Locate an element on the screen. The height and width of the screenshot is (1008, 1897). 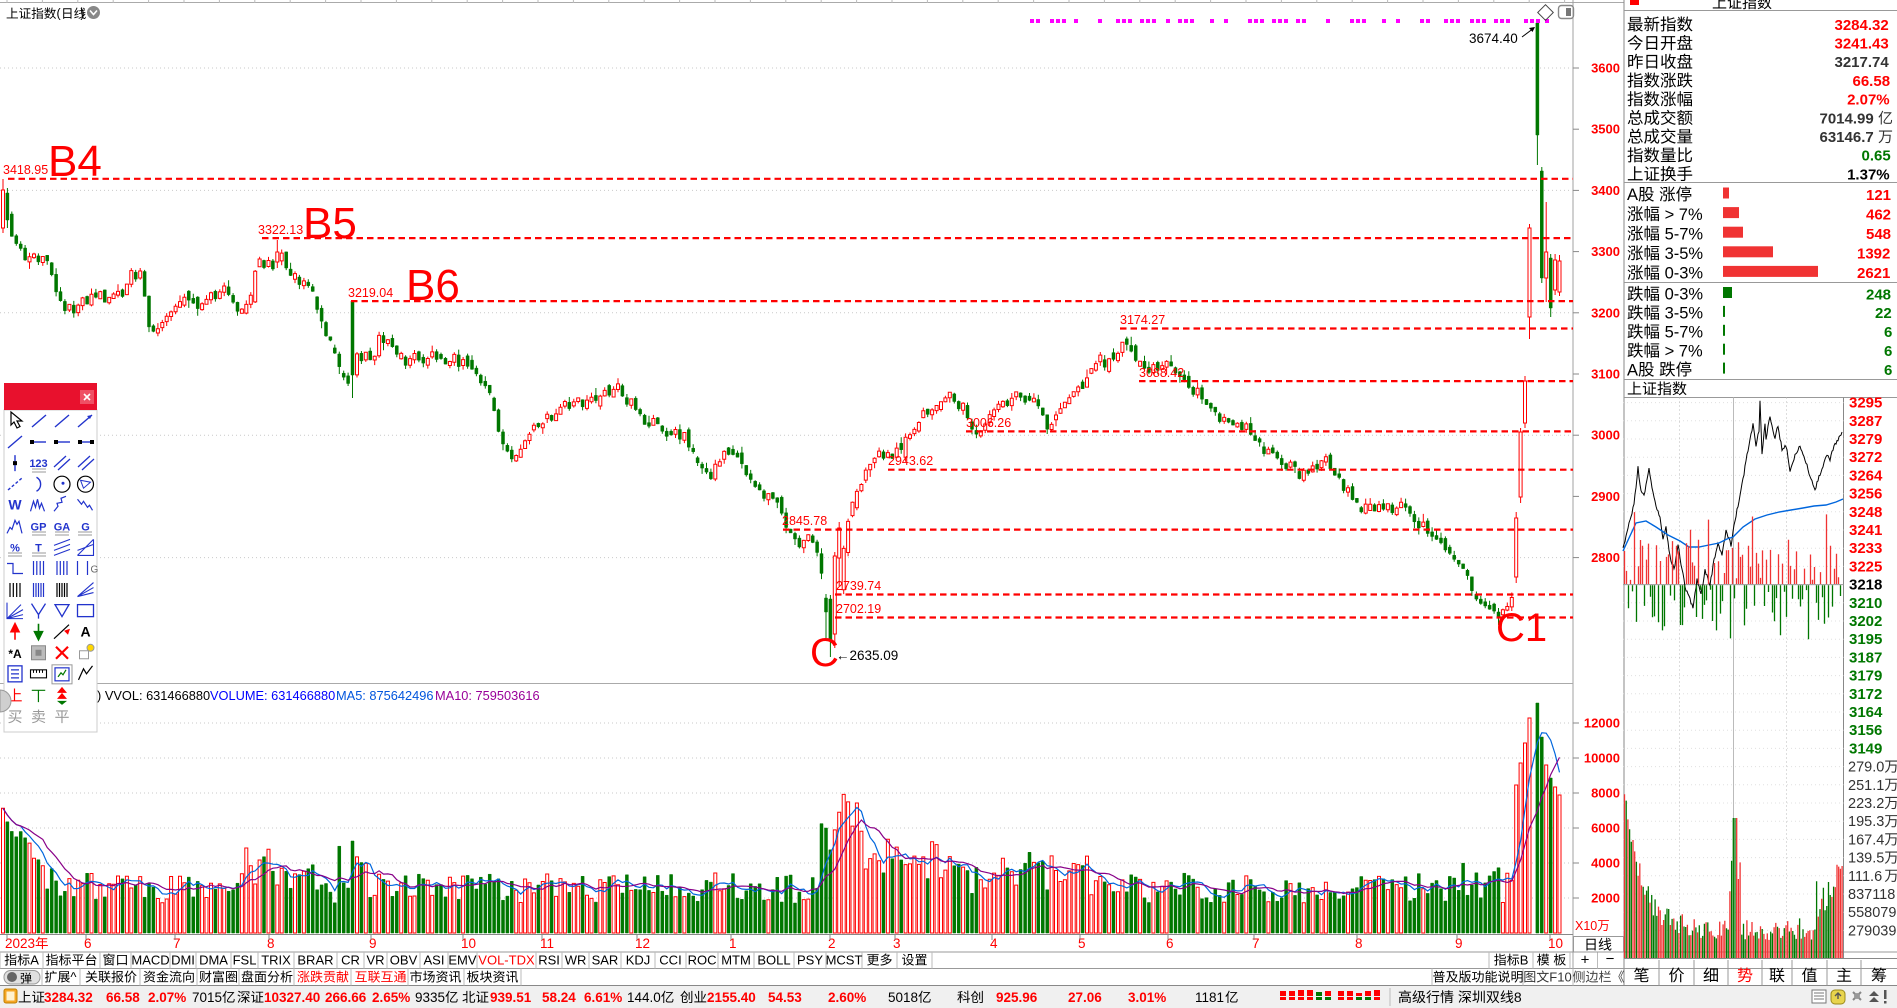
svg-text: 139.5 is located at coordinates (1866, 859).